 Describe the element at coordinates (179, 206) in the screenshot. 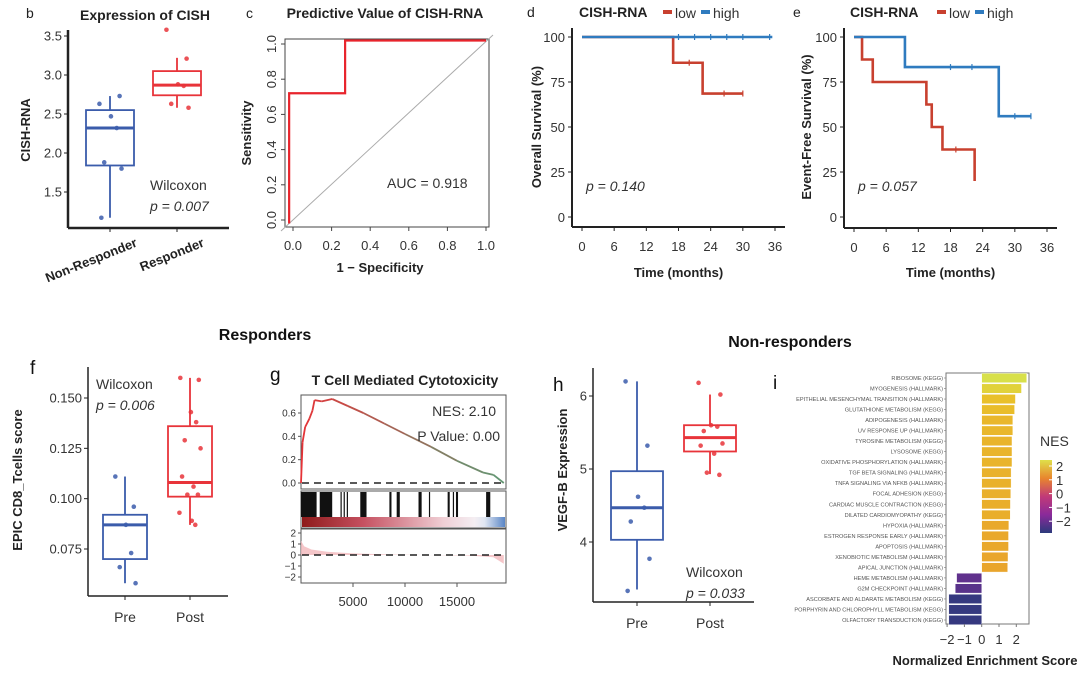

I see `p-value-label: p = 0.007` at that location.